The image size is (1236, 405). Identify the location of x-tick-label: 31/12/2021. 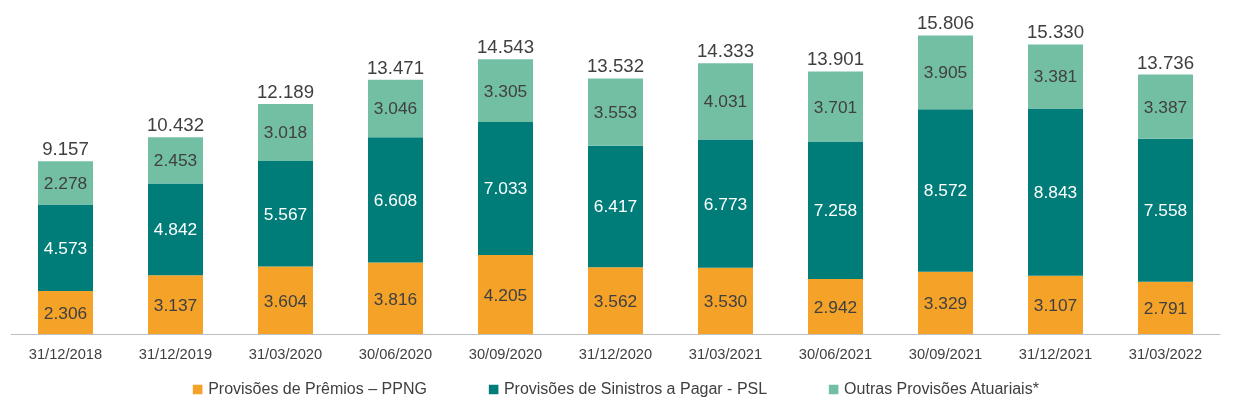
(1055, 353).